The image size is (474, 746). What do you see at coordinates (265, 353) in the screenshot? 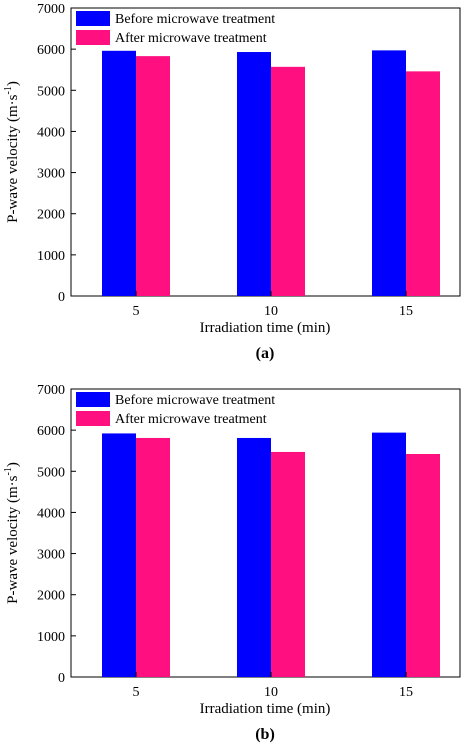
I see `panel-label: (a)` at bounding box center [265, 353].